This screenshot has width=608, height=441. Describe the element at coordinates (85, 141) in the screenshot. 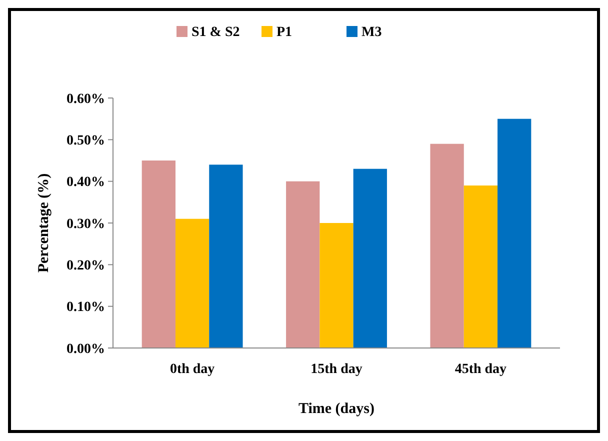

I see `y-tick-label: 0.50%` at that location.